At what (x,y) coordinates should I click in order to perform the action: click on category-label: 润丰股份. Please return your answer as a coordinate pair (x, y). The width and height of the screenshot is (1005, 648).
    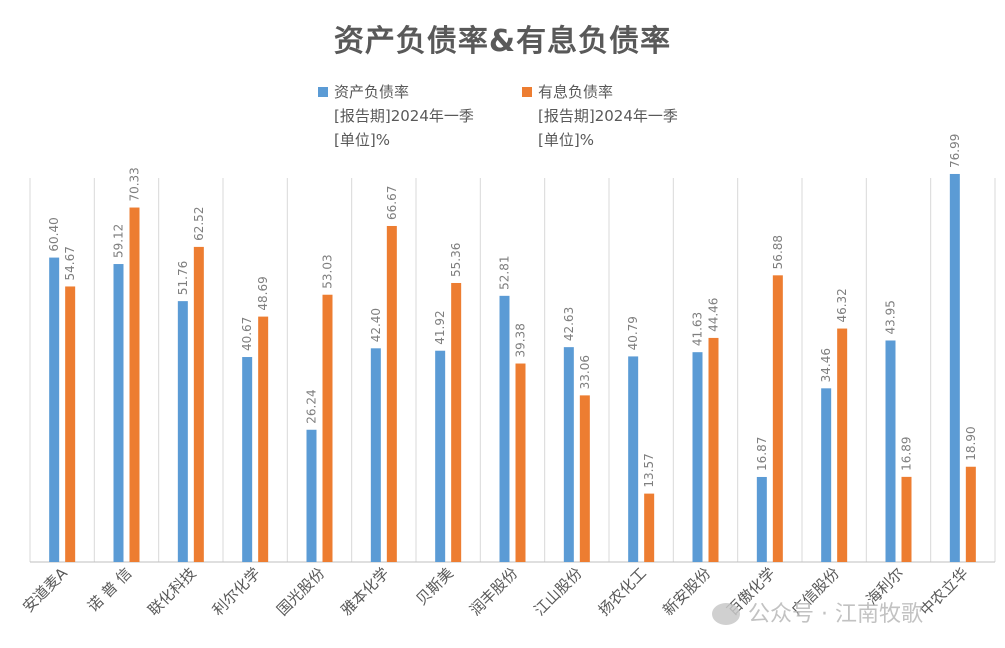
    Looking at the image, I should click on (493, 591).